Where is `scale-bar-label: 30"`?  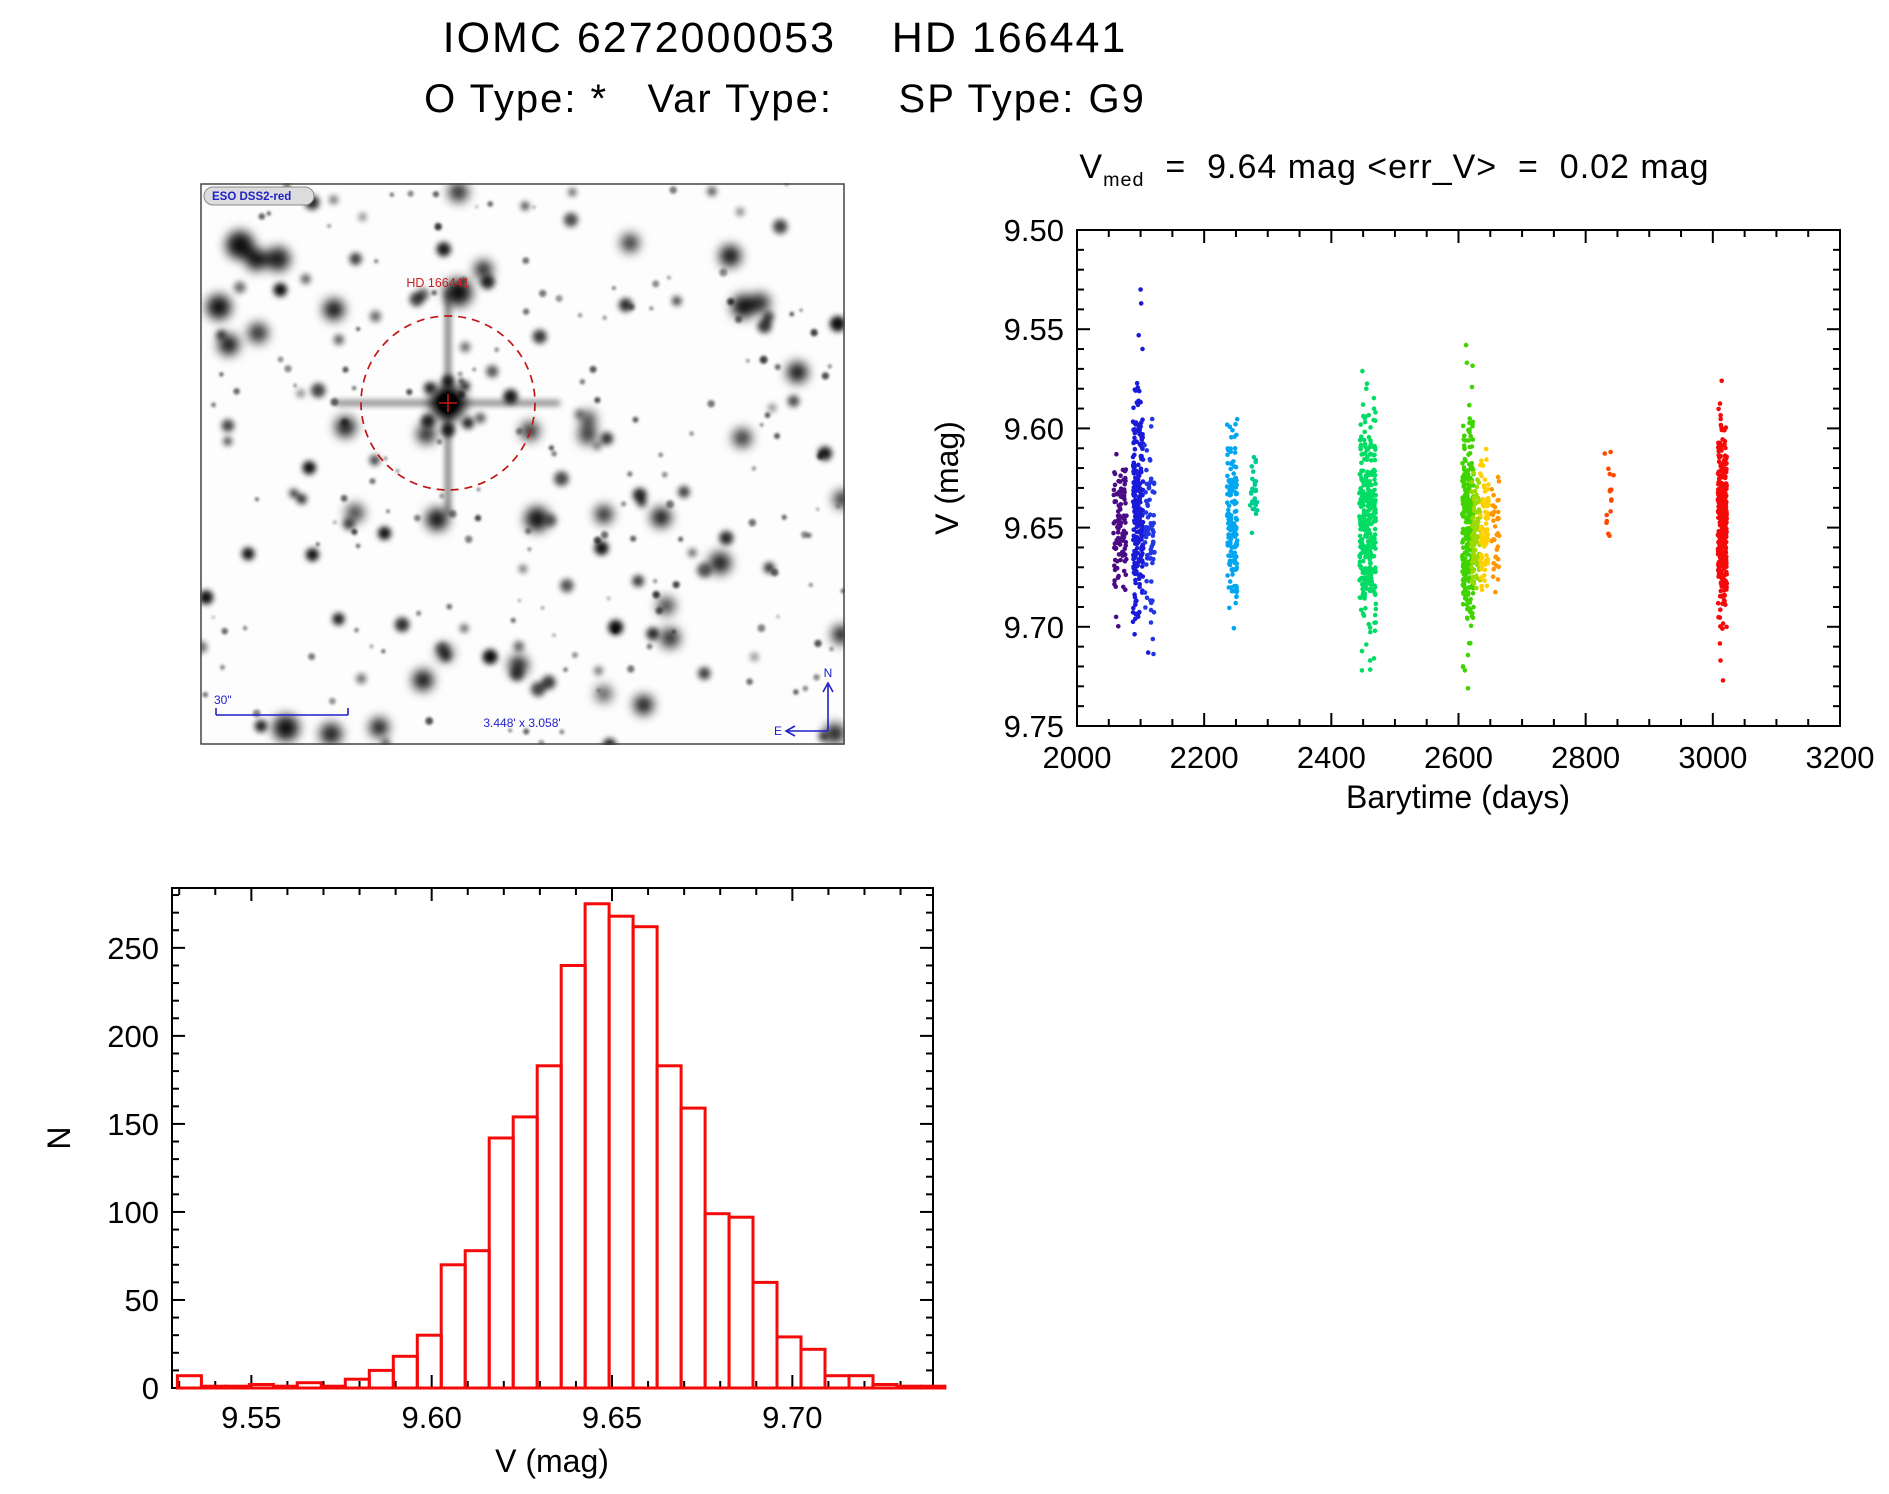
scale-bar-label: 30" is located at coordinates (223, 700).